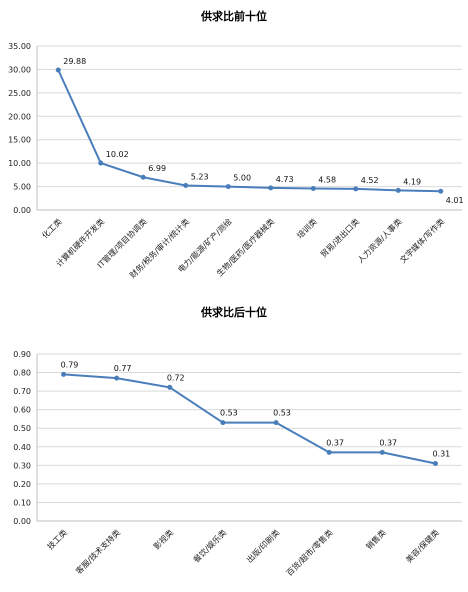 The height and width of the screenshot is (592, 468). I want to click on y-tick-label: 0.60, so click(22, 410).